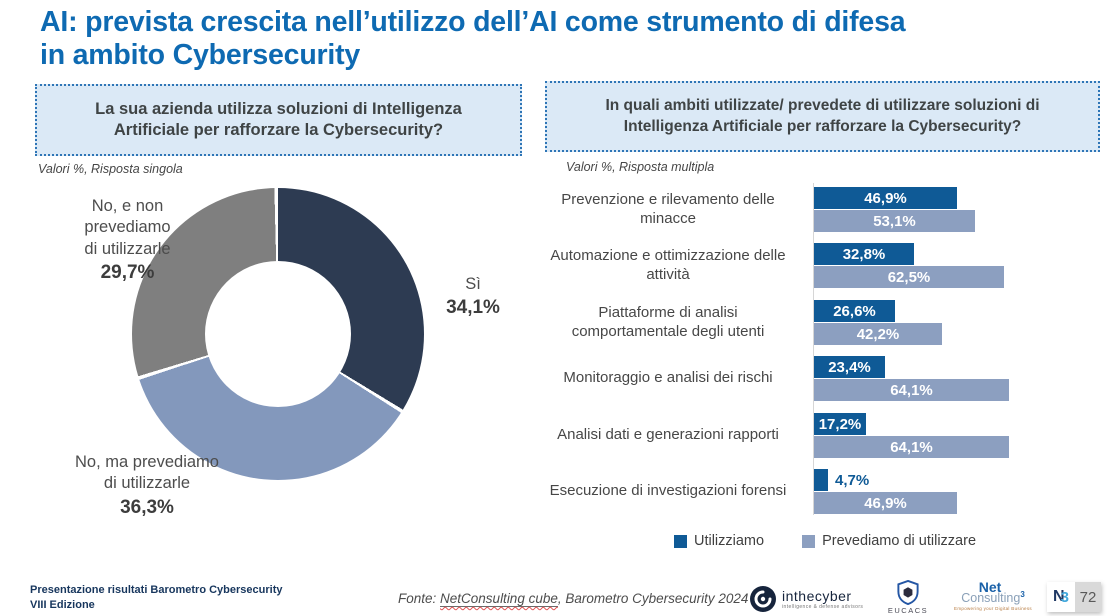 The image size is (1111, 616). I want to click on bar-value-label: 23,4%, so click(849, 367).